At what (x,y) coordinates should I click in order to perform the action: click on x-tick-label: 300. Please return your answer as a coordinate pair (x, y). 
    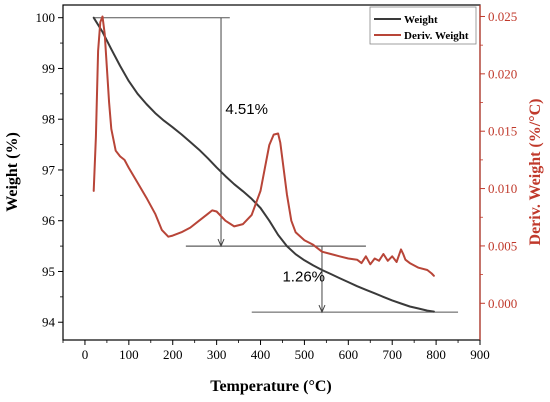
    Looking at the image, I should click on (217, 354).